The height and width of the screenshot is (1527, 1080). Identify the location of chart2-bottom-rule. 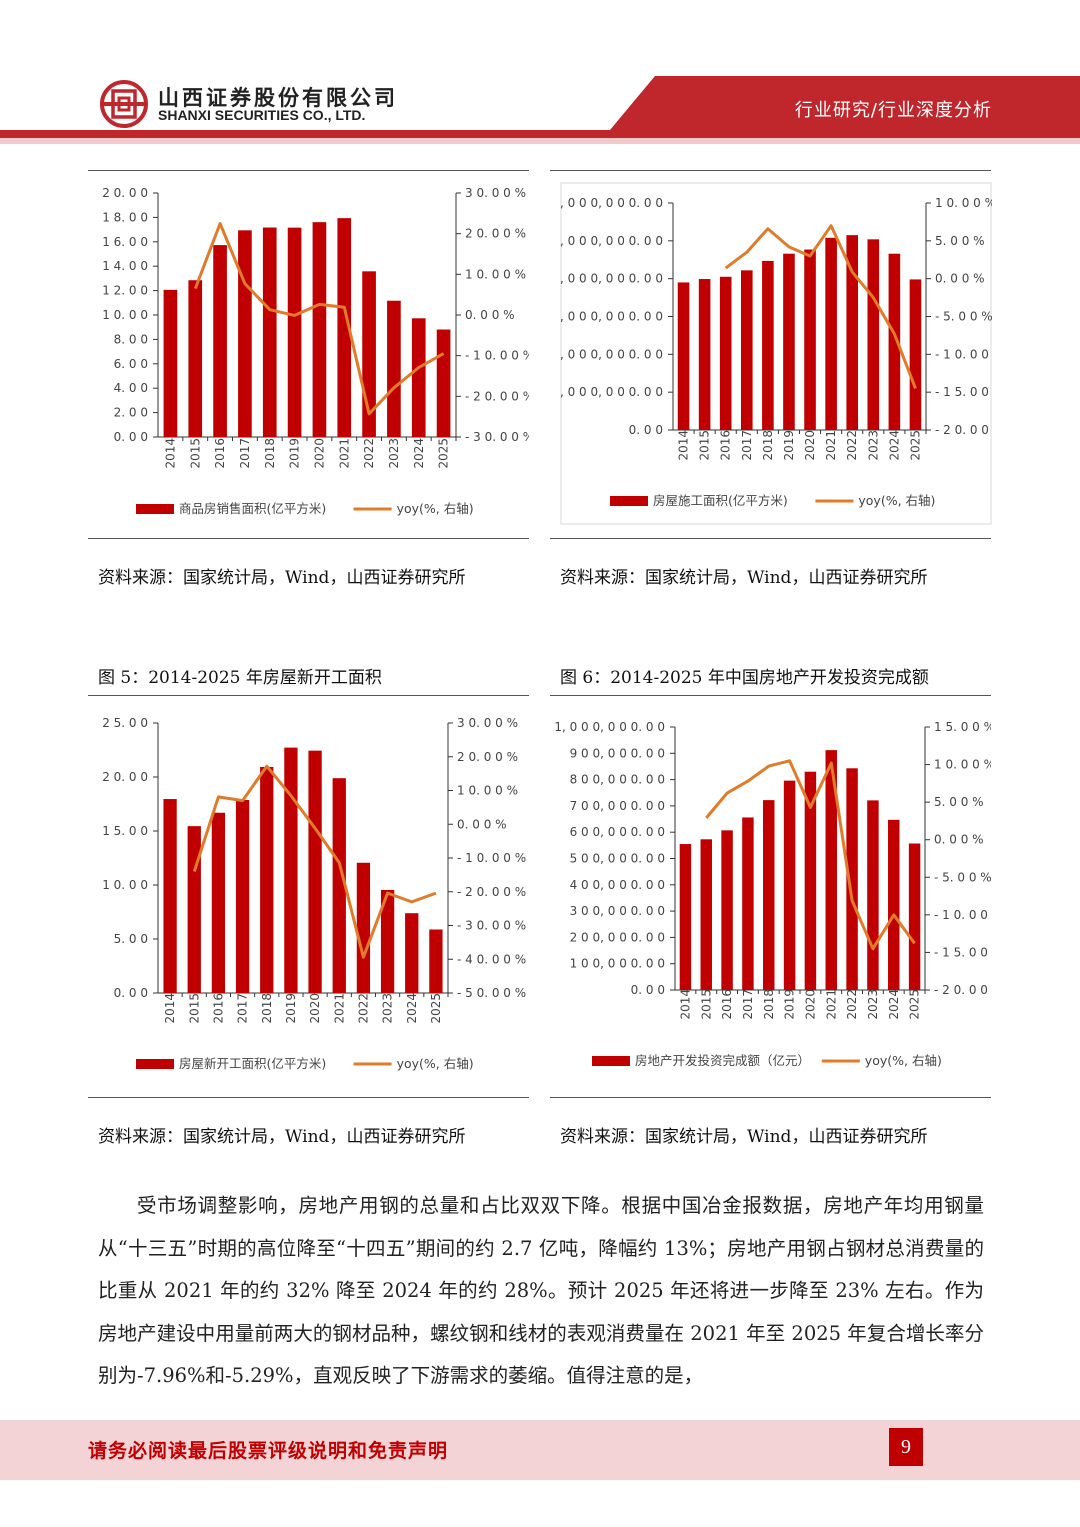
(770, 538).